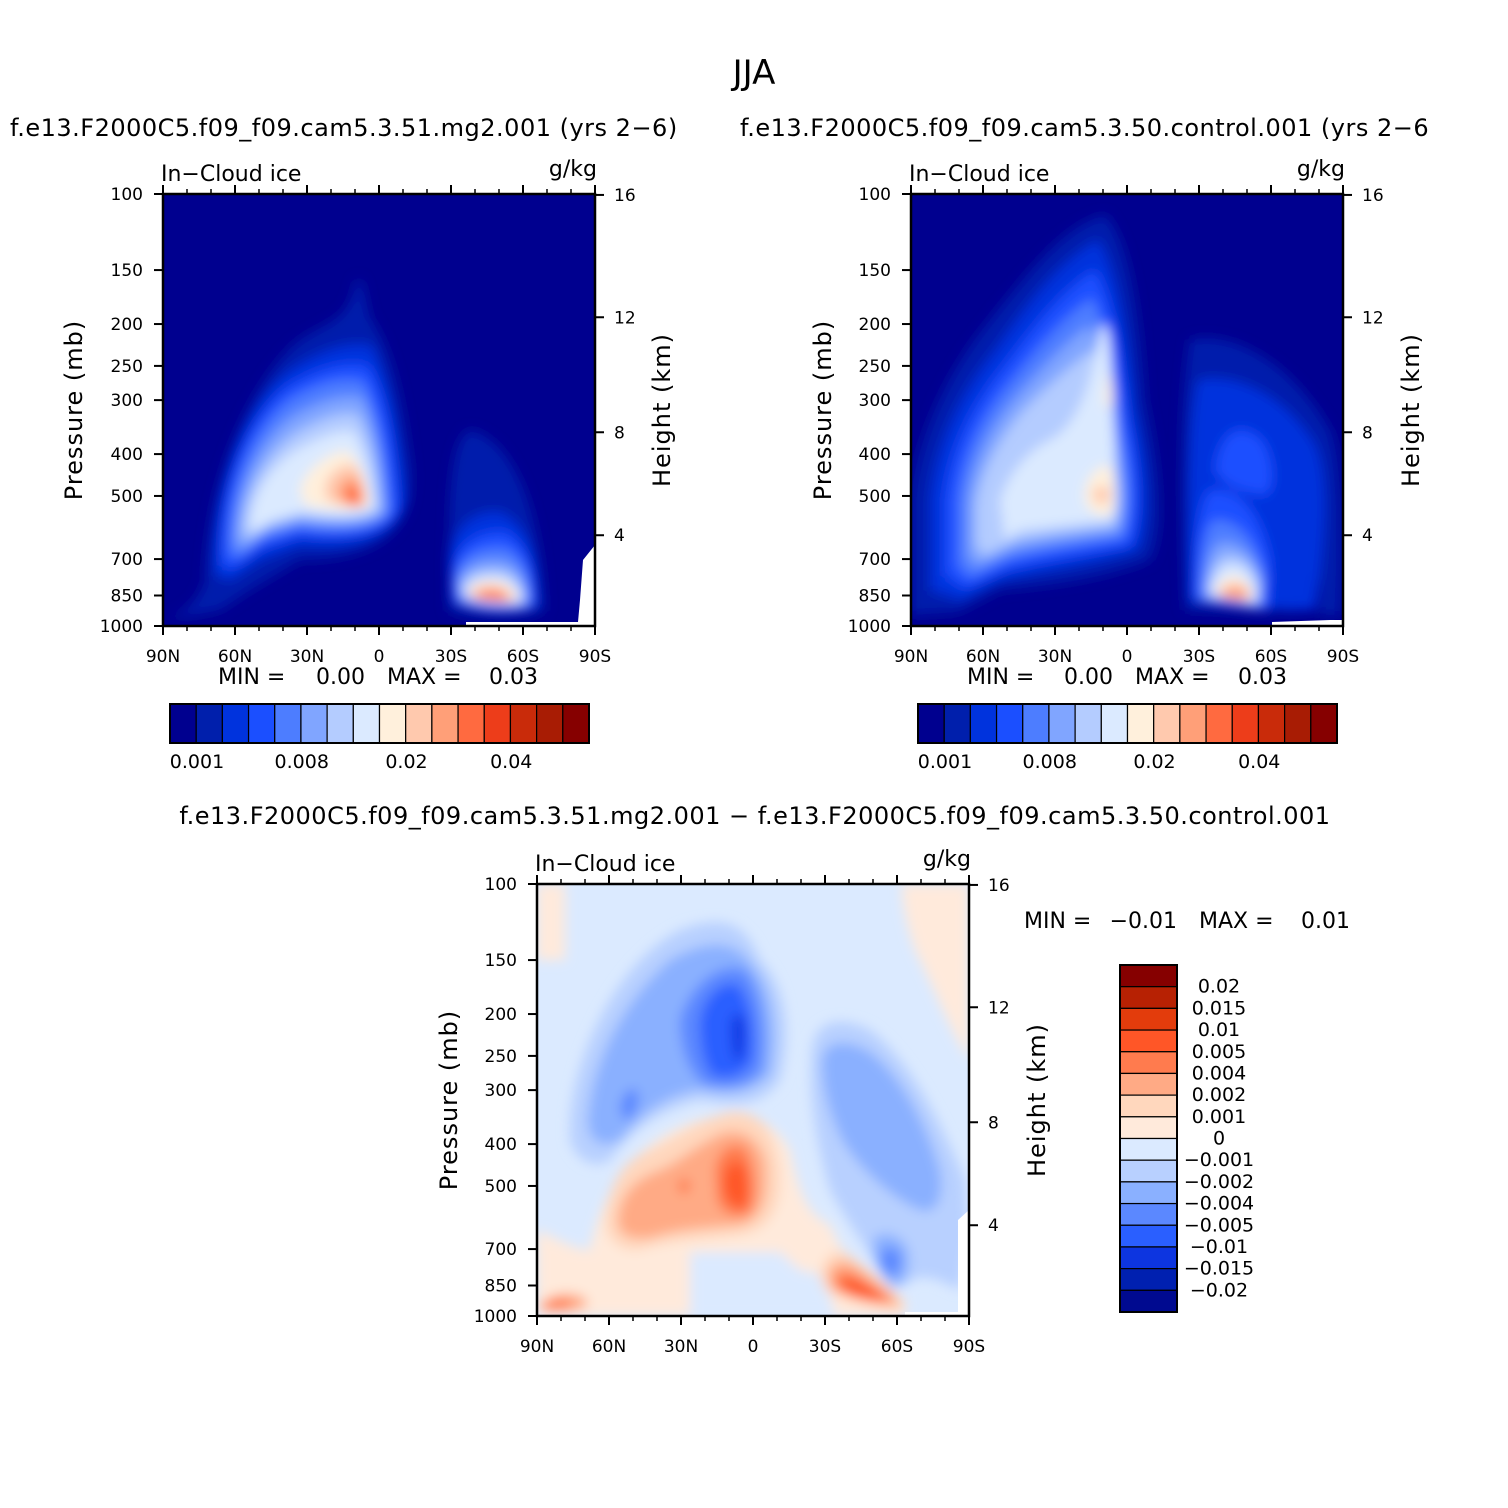  I want to click on colorbar-label: 0.01, so click(1219, 1030).